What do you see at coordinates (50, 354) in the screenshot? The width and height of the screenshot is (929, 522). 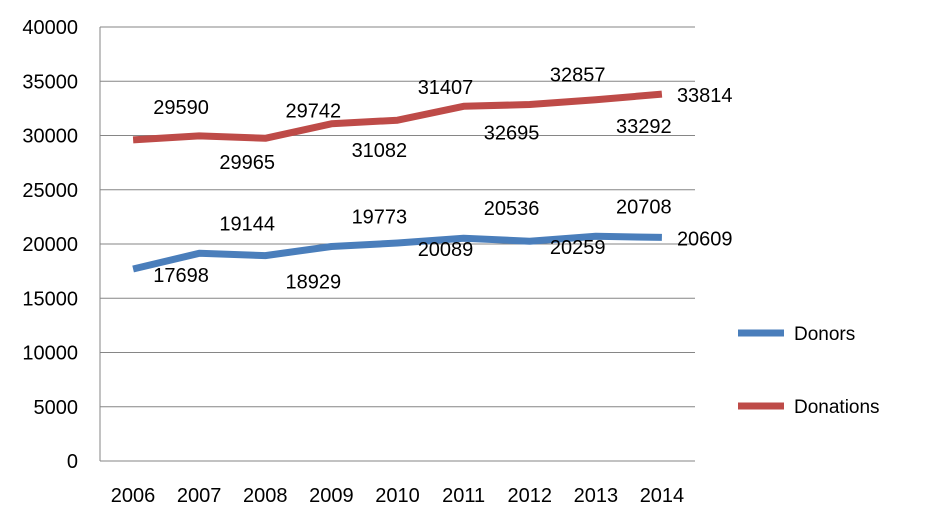 I see `y-tick-label: 10000` at bounding box center [50, 354].